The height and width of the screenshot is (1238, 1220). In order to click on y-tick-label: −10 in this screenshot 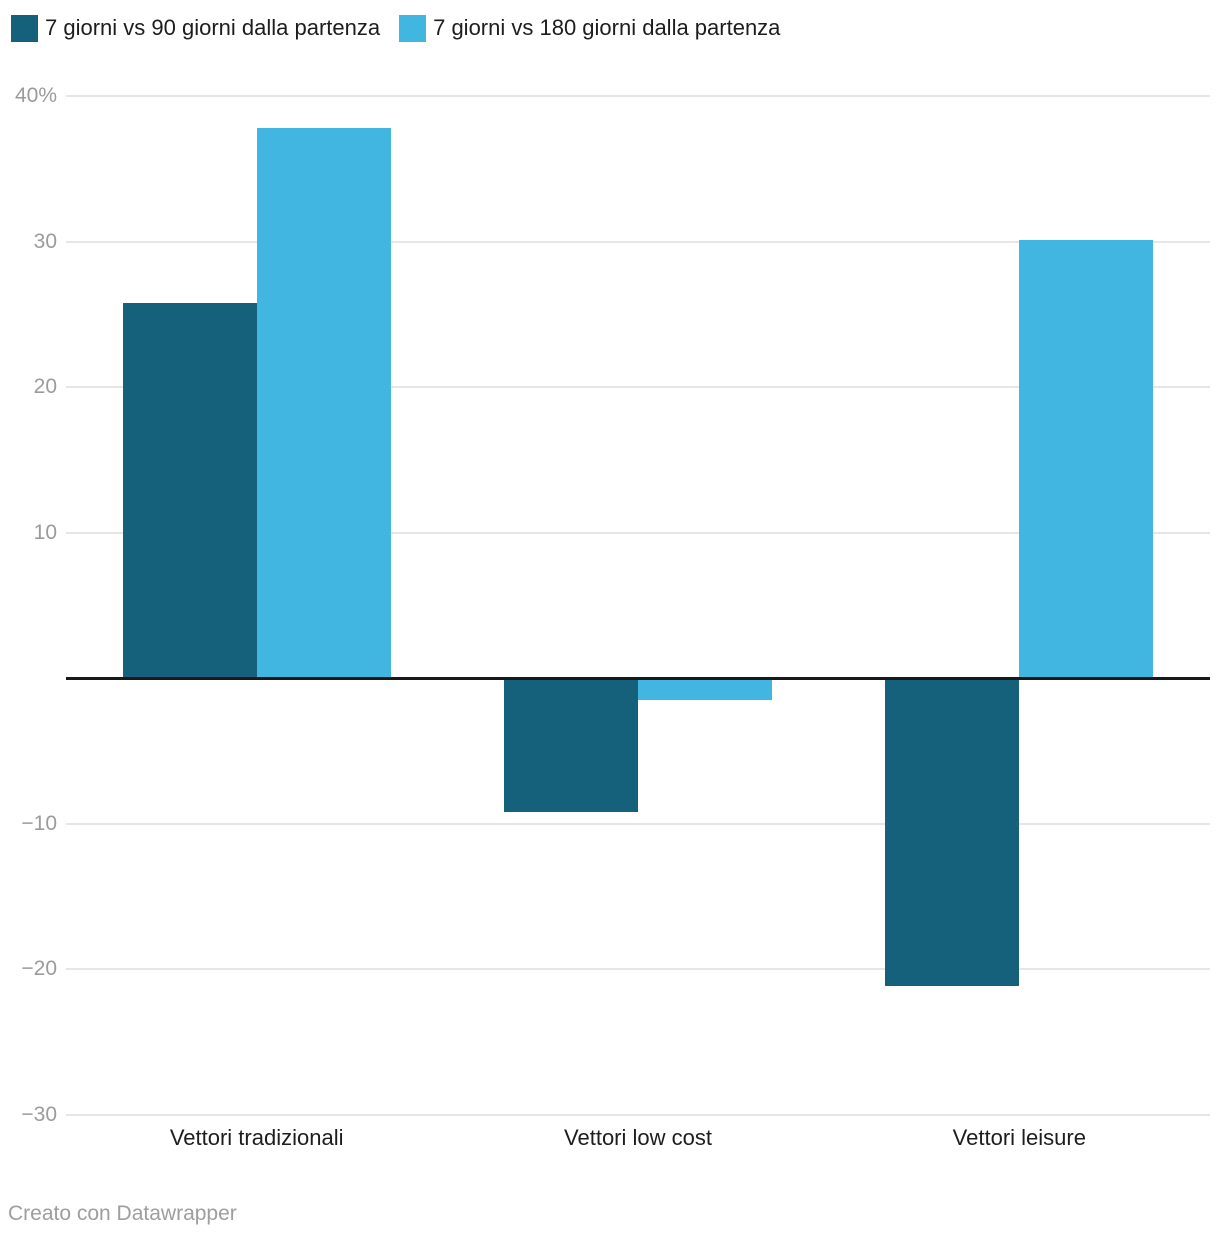, I will do `click(39, 823)`.